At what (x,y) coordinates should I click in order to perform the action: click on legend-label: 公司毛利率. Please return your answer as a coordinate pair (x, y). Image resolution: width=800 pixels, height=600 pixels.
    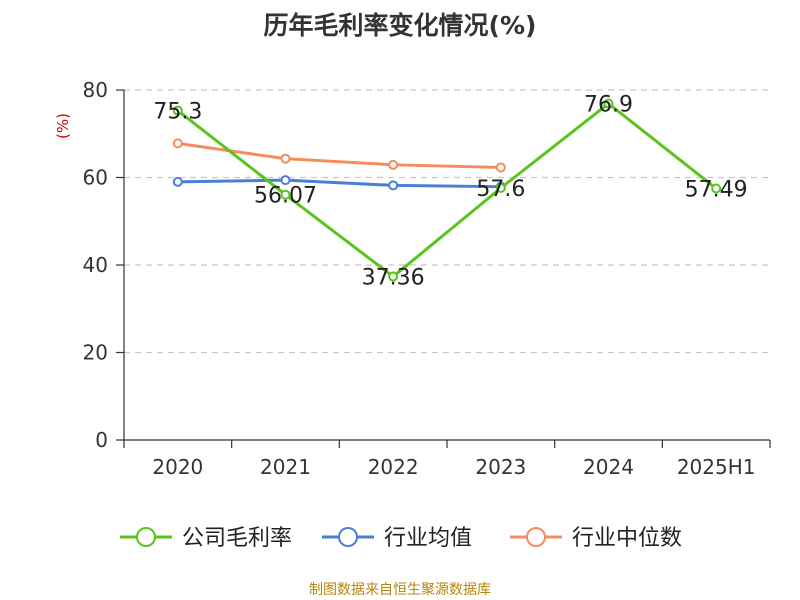
    Looking at the image, I should click on (237, 538).